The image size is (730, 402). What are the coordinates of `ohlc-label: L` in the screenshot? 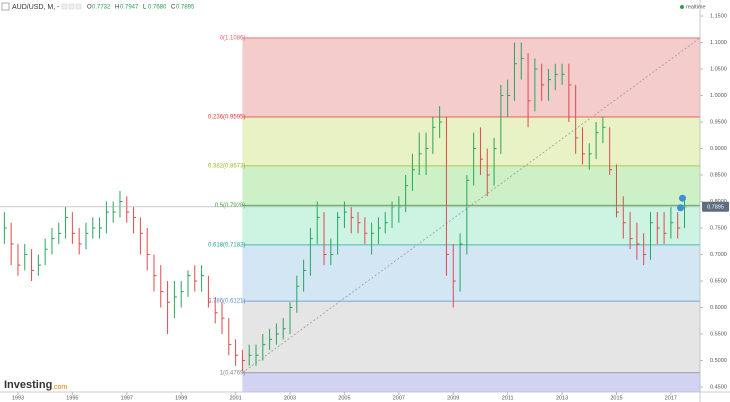 It's located at (145, 8).